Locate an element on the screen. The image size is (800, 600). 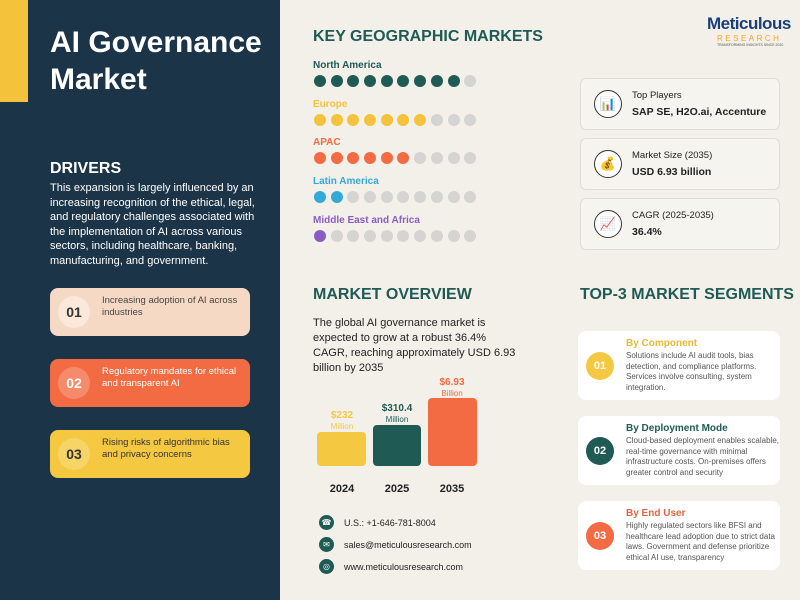
info-label: Market Size (2035) is located at coordinates (672, 155).